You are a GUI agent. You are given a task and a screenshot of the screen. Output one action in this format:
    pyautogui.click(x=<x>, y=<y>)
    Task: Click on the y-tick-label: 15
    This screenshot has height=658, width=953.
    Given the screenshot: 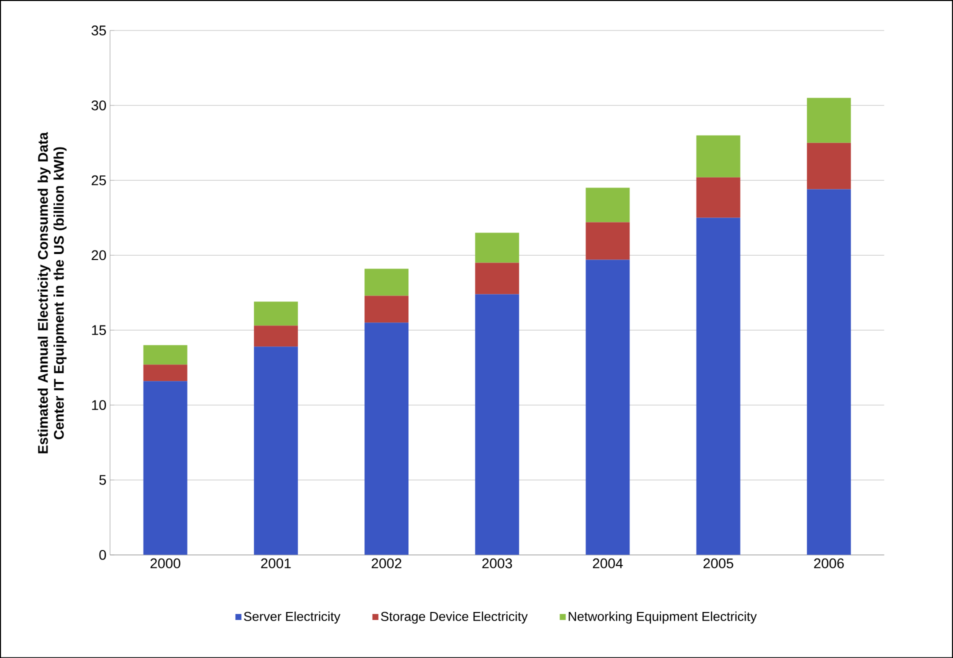 What is the action you would take?
    pyautogui.click(x=99, y=330)
    